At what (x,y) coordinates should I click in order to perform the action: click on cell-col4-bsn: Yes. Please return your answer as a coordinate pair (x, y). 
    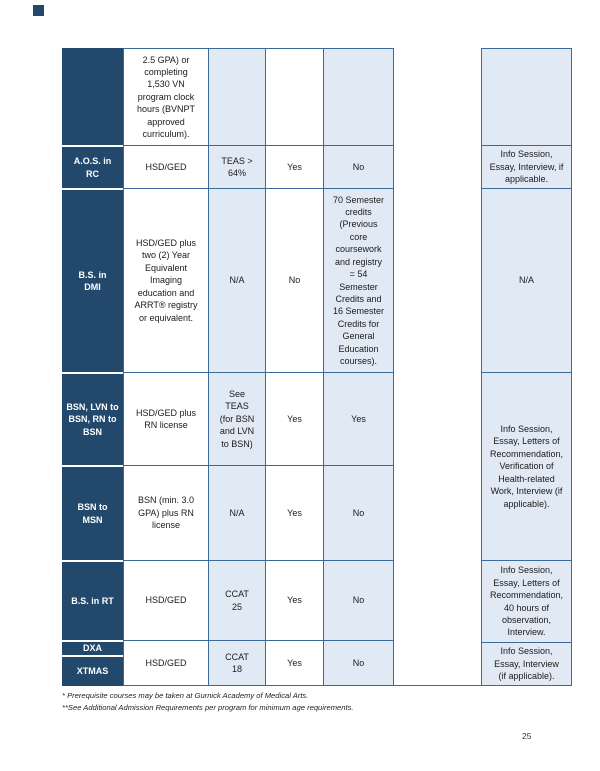
    Looking at the image, I should click on (294, 418).